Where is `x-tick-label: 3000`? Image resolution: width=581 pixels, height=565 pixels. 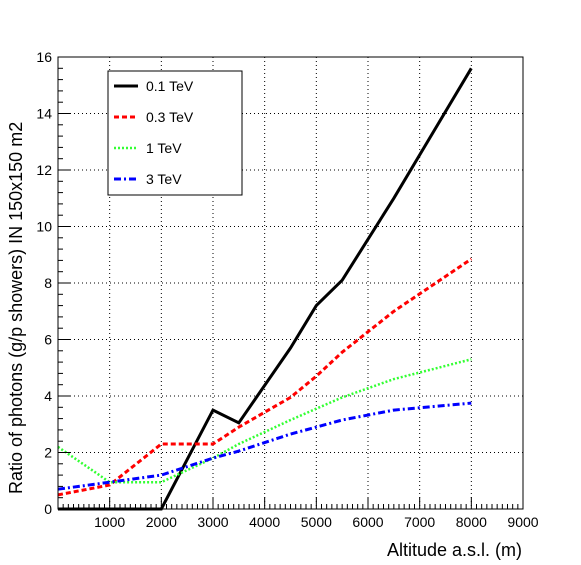 x-tick-label: 3000 is located at coordinates (212, 522).